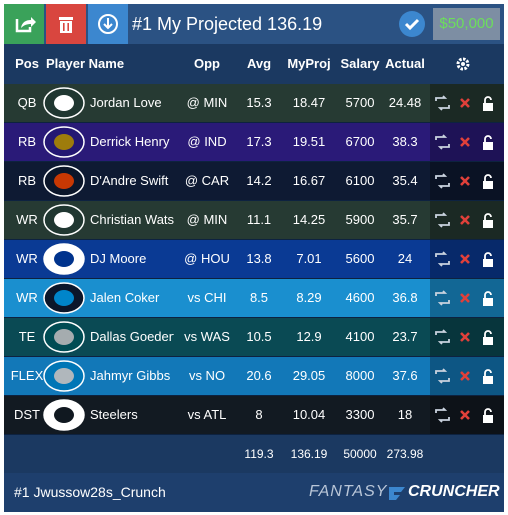  Describe the element at coordinates (405, 180) in the screenshot. I see `stat-cell: 35.4` at that location.